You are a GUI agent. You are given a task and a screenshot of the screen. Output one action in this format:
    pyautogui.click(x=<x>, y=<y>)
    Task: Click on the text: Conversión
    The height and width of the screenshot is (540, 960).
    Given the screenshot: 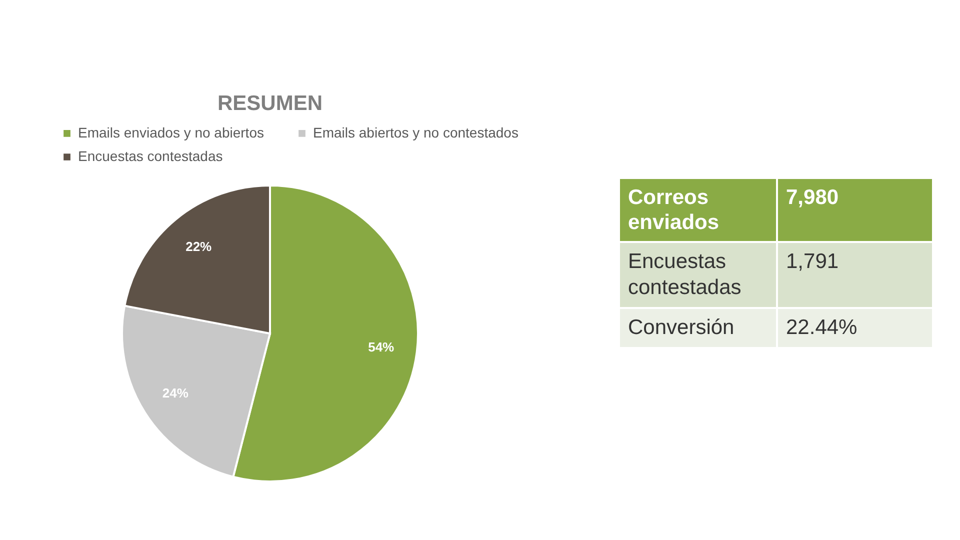 What is the action you would take?
    pyautogui.click(x=698, y=328)
    